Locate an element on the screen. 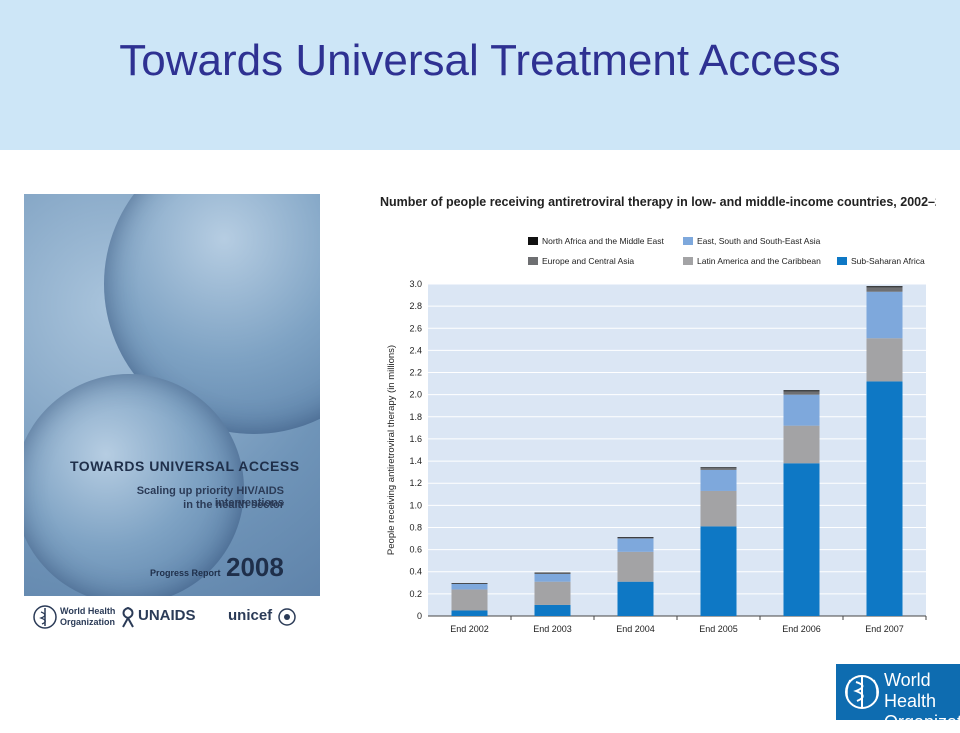  y-tick-label: 0.2 is located at coordinates (415, 594).